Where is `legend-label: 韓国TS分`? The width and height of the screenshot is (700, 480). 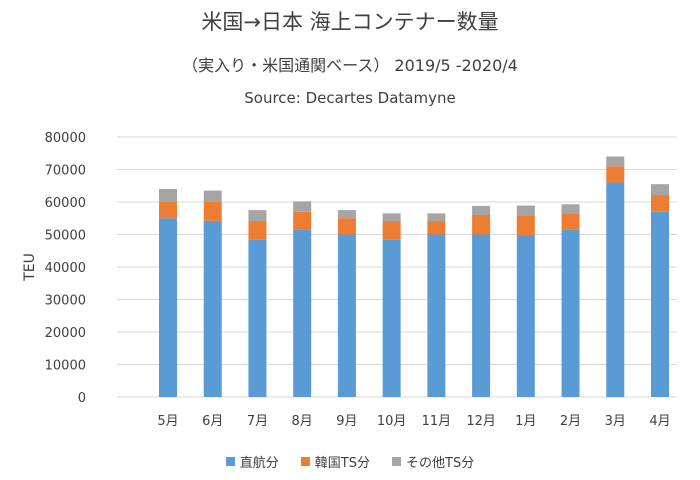 legend-label: 韓国TS分 is located at coordinates (342, 463).